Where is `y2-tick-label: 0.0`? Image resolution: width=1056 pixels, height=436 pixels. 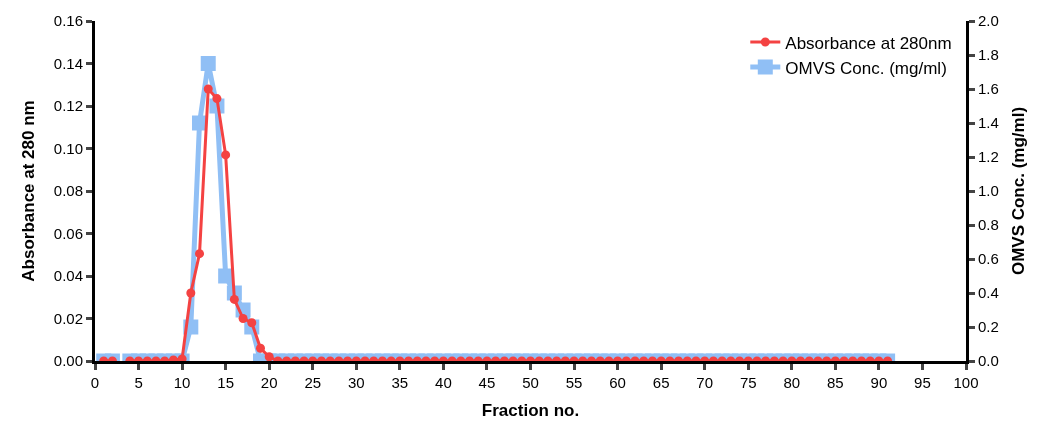
y2-tick-label: 0.0 is located at coordinates (988, 361).